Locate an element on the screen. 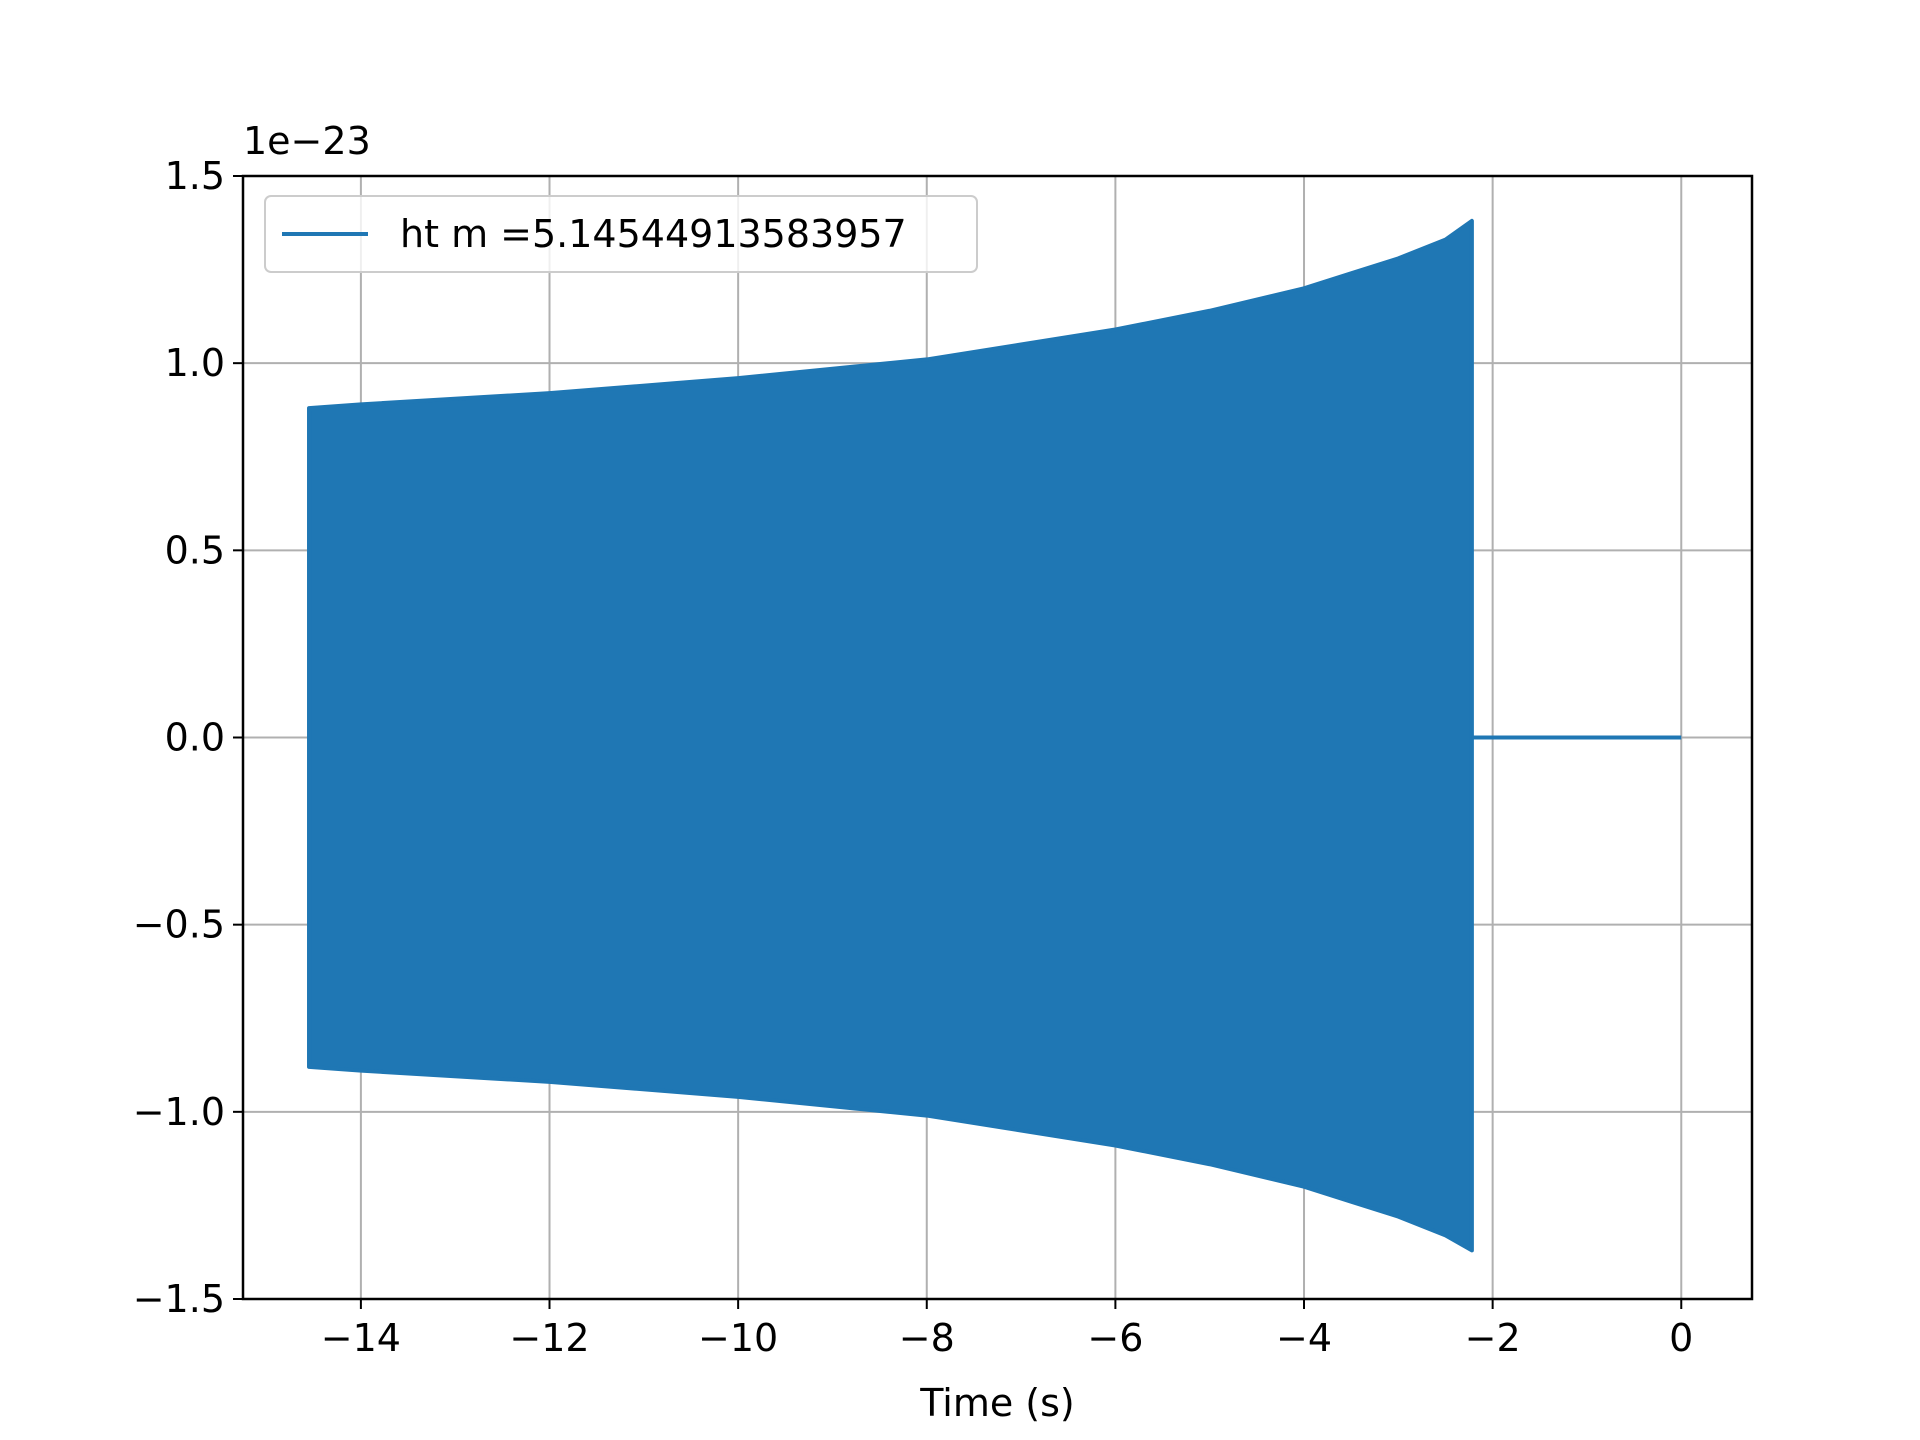 Image resolution: width=1920 pixels, height=1440 pixels. x-tick-label: −2 is located at coordinates (1493, 1338).